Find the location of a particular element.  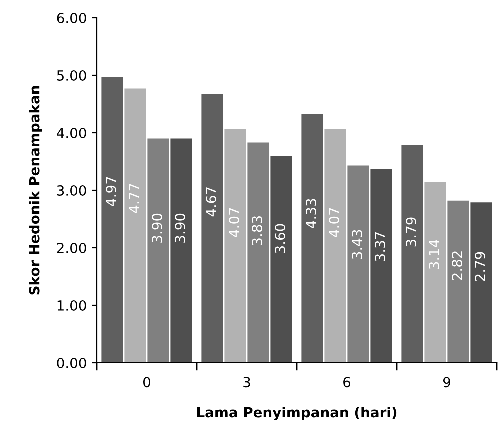

x-tick-label: 3 is located at coordinates (247, 382).